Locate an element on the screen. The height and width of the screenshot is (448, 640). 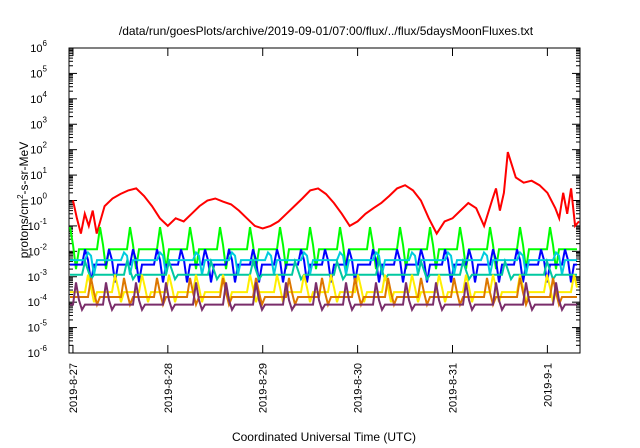
y-axis-label: protons/cm2-s-sr-MeV is located at coordinates (23, 200).